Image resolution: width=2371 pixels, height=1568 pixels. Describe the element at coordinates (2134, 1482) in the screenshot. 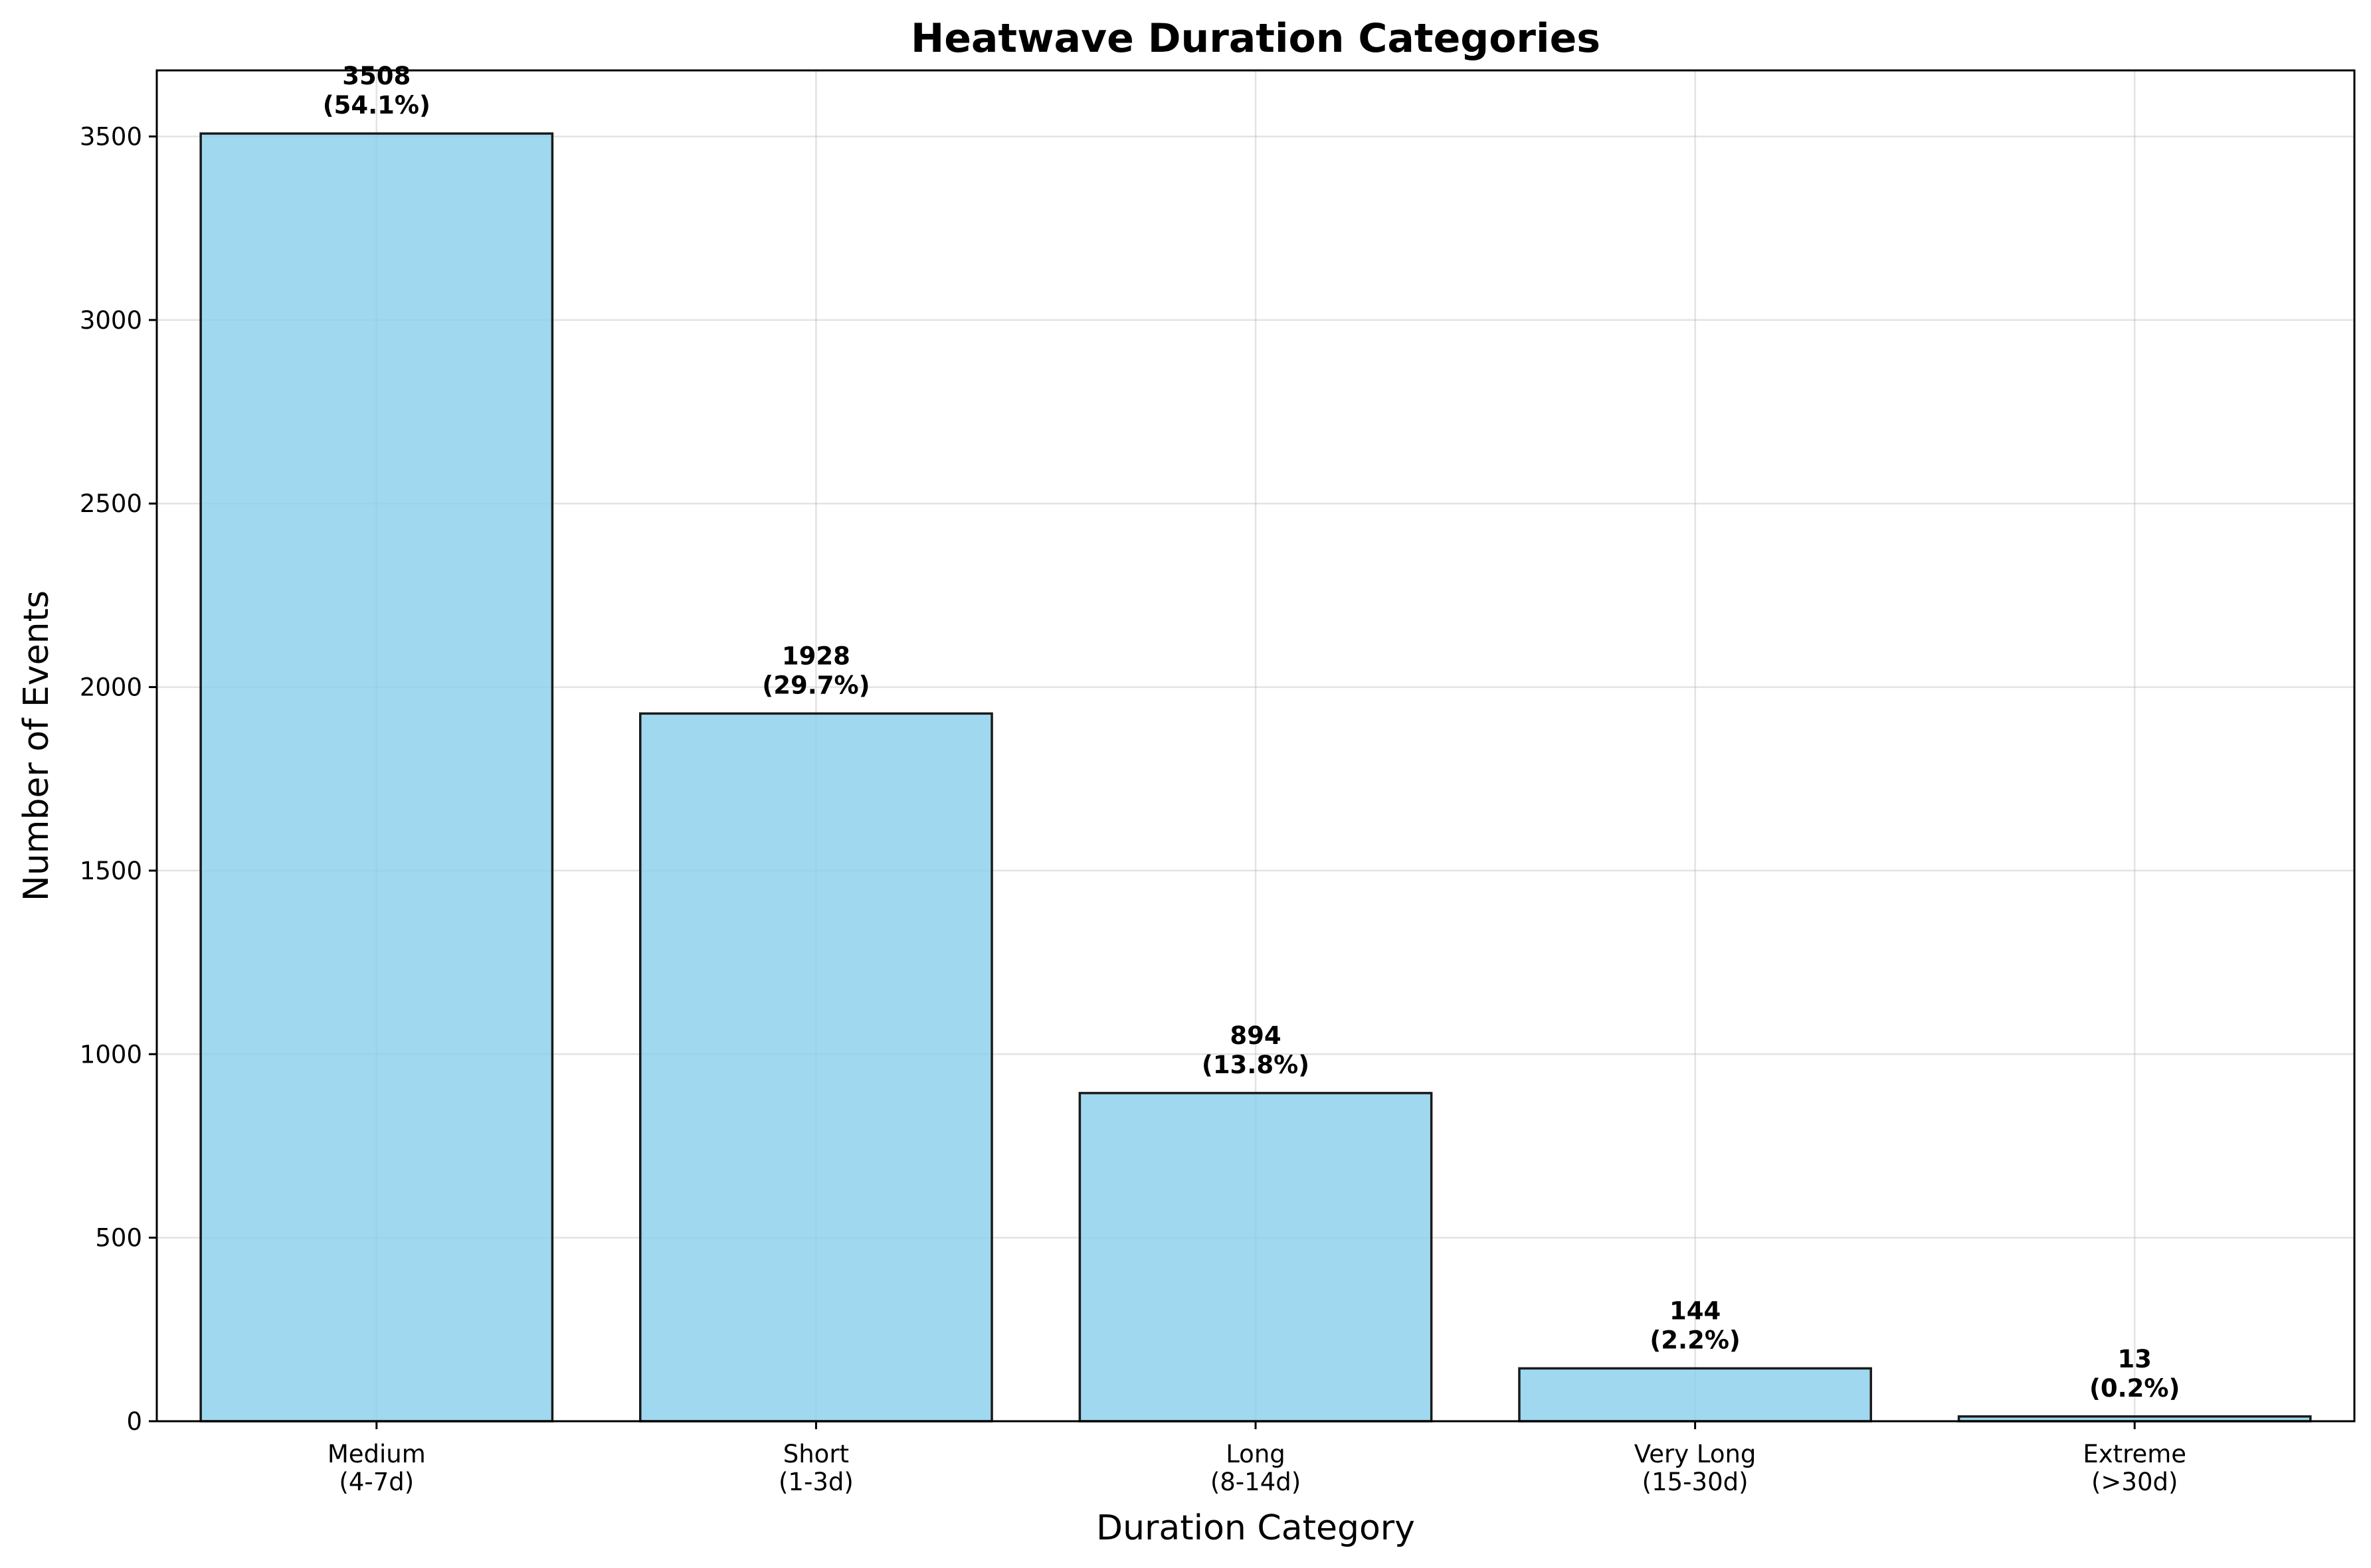

I see `x-tick-label: (>30d)` at that location.